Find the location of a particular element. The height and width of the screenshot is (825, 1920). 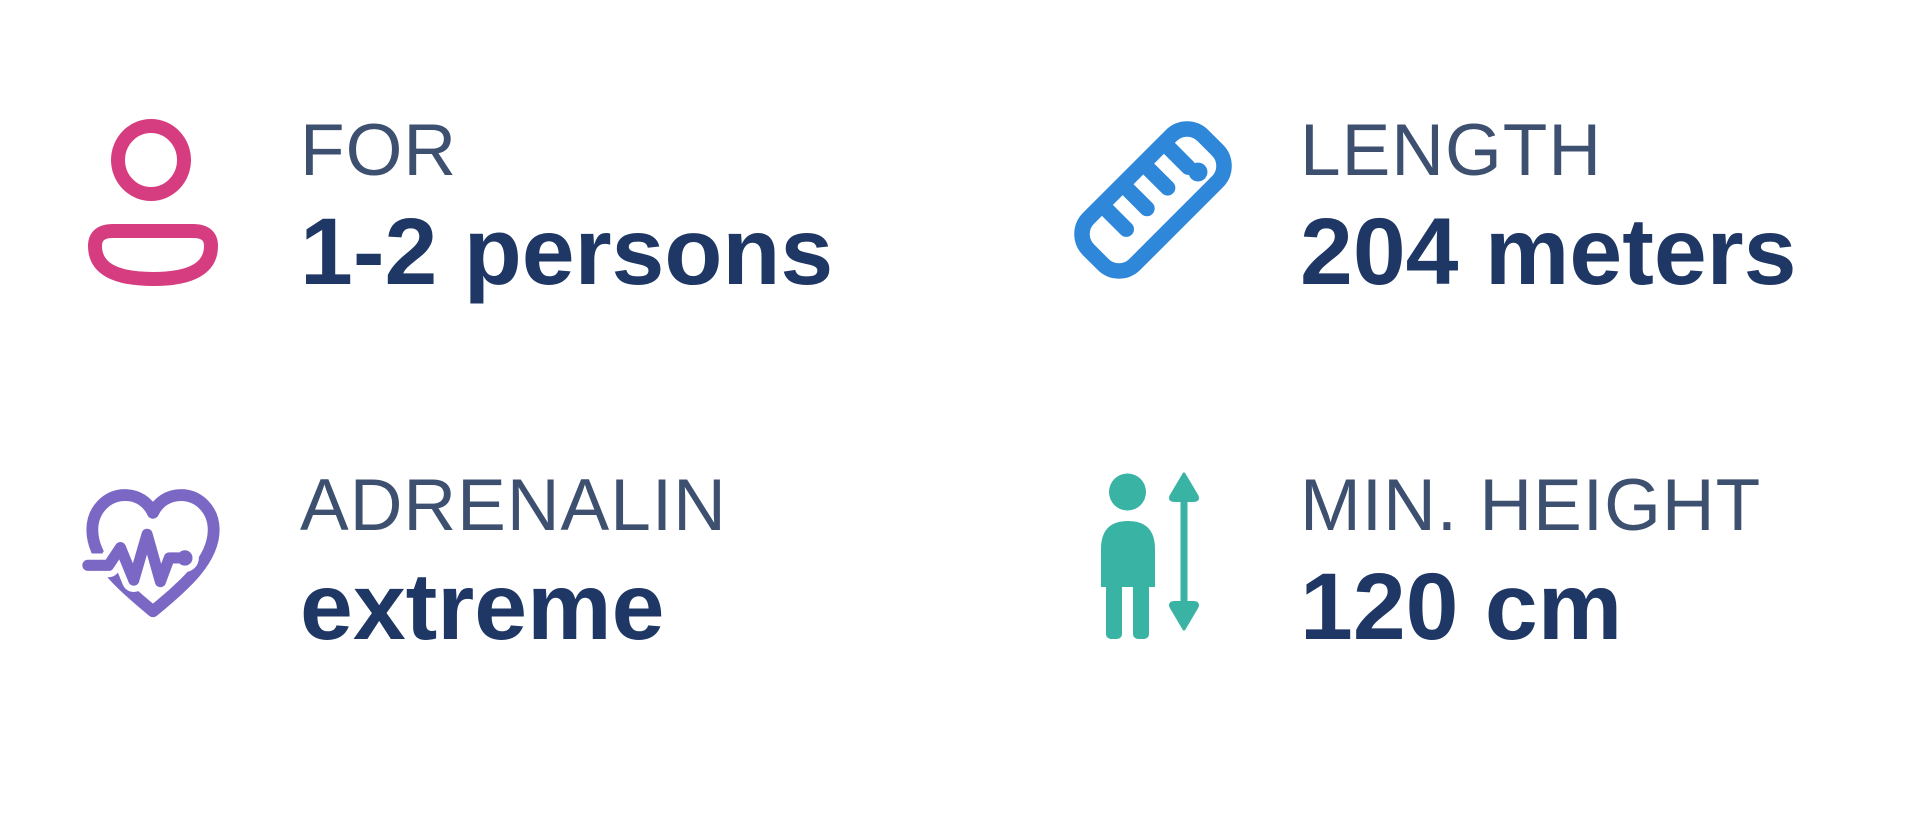

spec-text-length: LENGTH 204 meters is located at coordinates (1548, 200).